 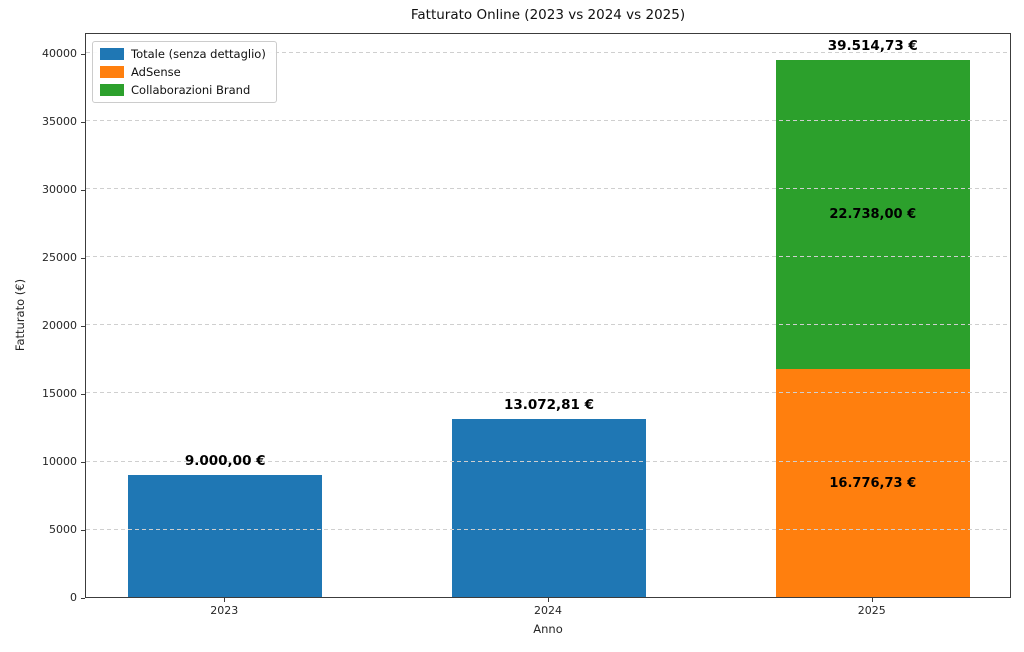 I want to click on bar-segment-collaborazioni-brand, so click(x=872, y=214).